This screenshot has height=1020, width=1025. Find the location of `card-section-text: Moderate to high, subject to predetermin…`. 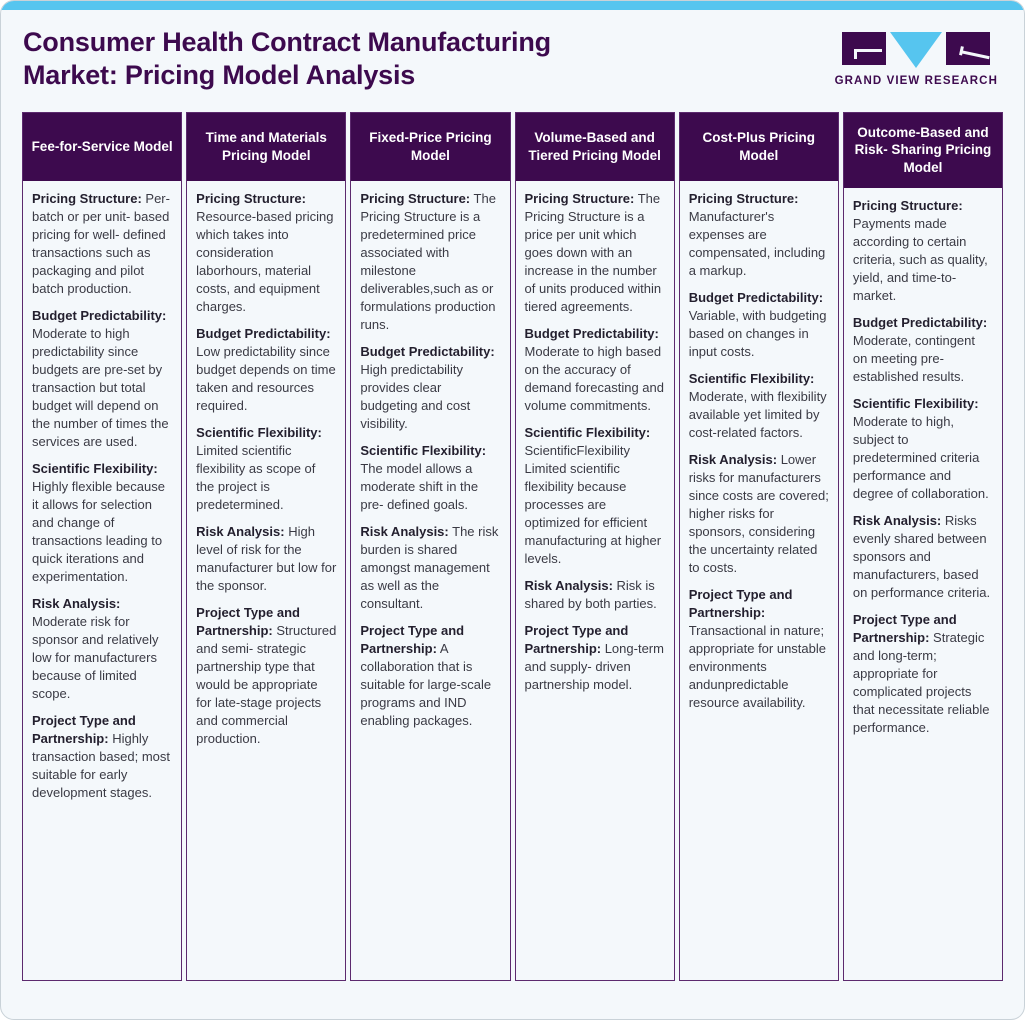

card-section-text: Moderate to high, subject to predetermin… is located at coordinates (920, 457).